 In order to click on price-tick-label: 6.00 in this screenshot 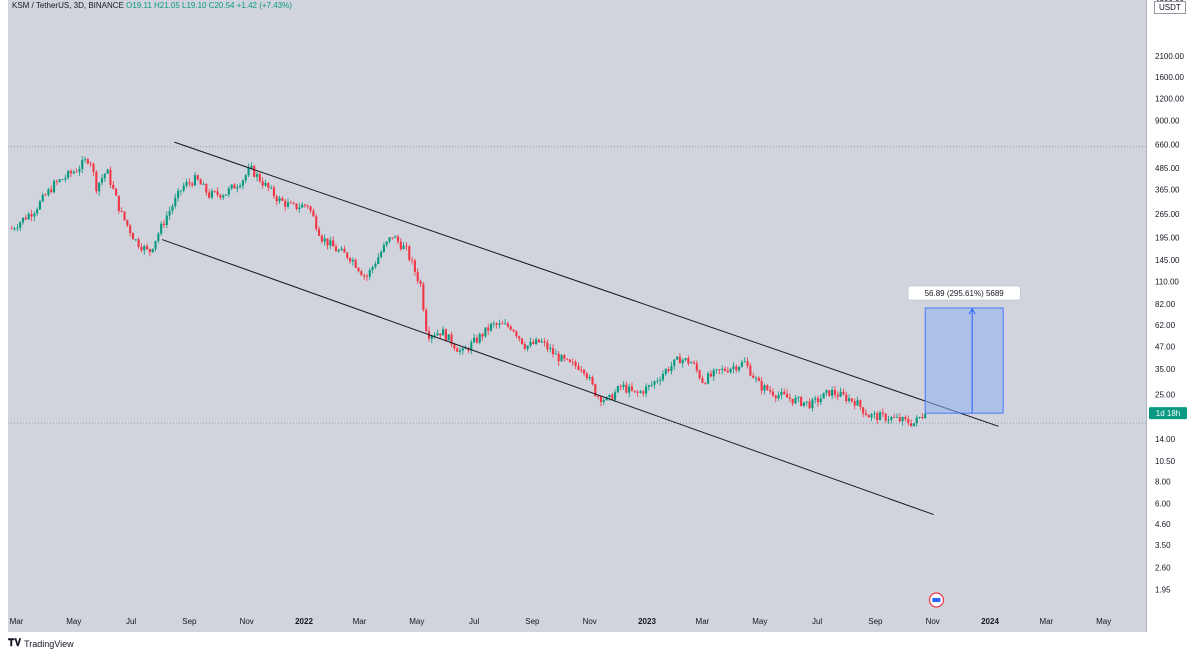, I will do `click(1163, 504)`.